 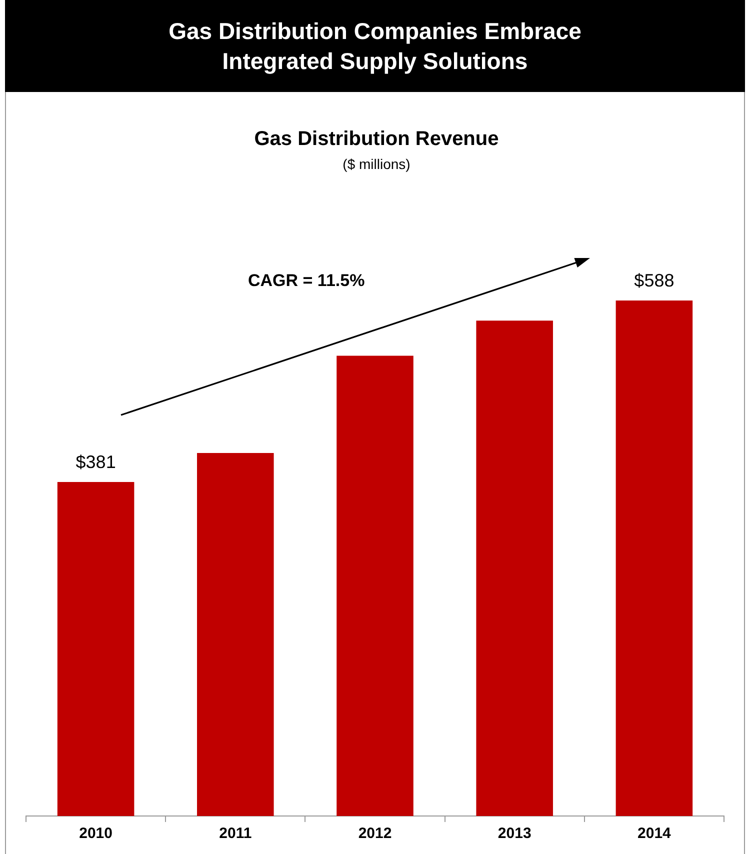 What do you see at coordinates (655, 833) in the screenshot?
I see `x-tick-label: 2014` at bounding box center [655, 833].